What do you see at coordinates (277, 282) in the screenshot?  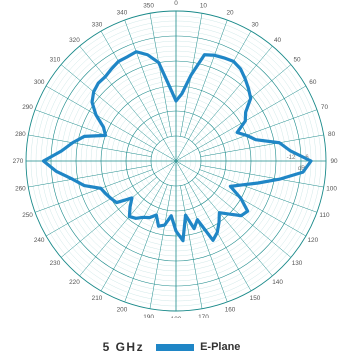 I see `angle-tick-label: 140` at bounding box center [277, 282].